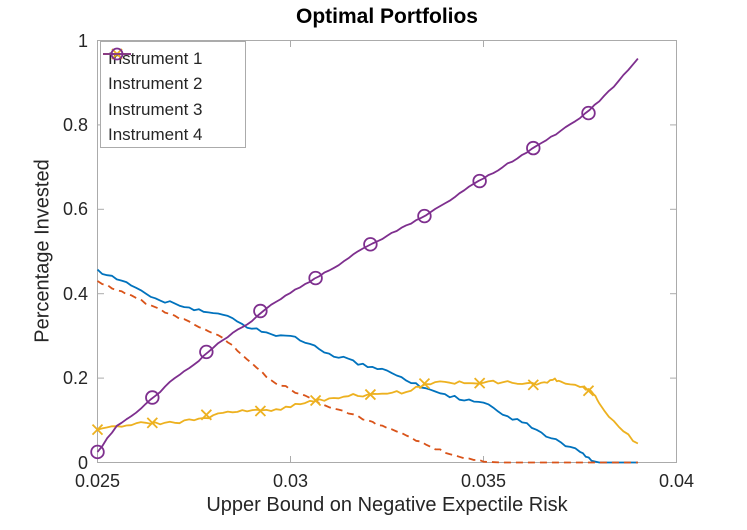 This screenshot has width=747, height=530. What do you see at coordinates (75, 124) in the screenshot?
I see `y-tick-label: 0.8` at bounding box center [75, 124].